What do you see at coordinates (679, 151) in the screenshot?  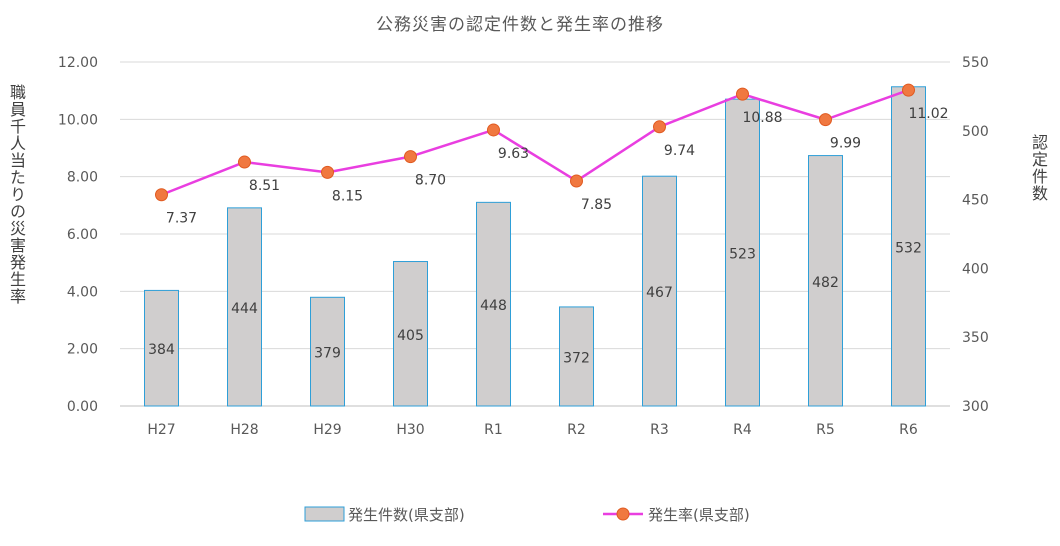 I see `rate-value-label: 9.74` at bounding box center [679, 151].